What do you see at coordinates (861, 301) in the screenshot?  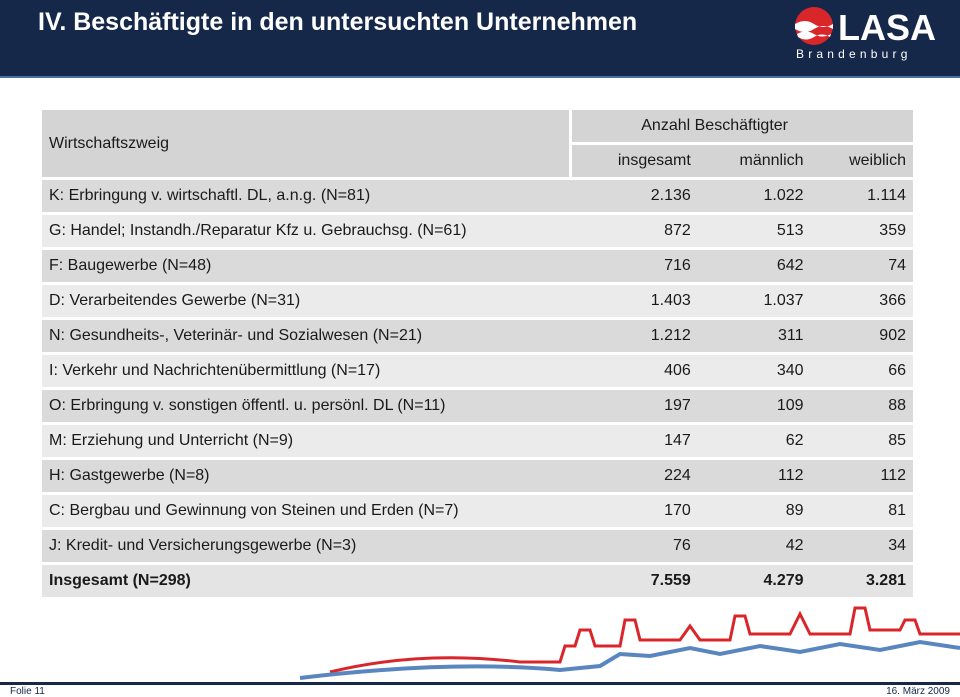 I see `cell-value: 366` at bounding box center [861, 301].